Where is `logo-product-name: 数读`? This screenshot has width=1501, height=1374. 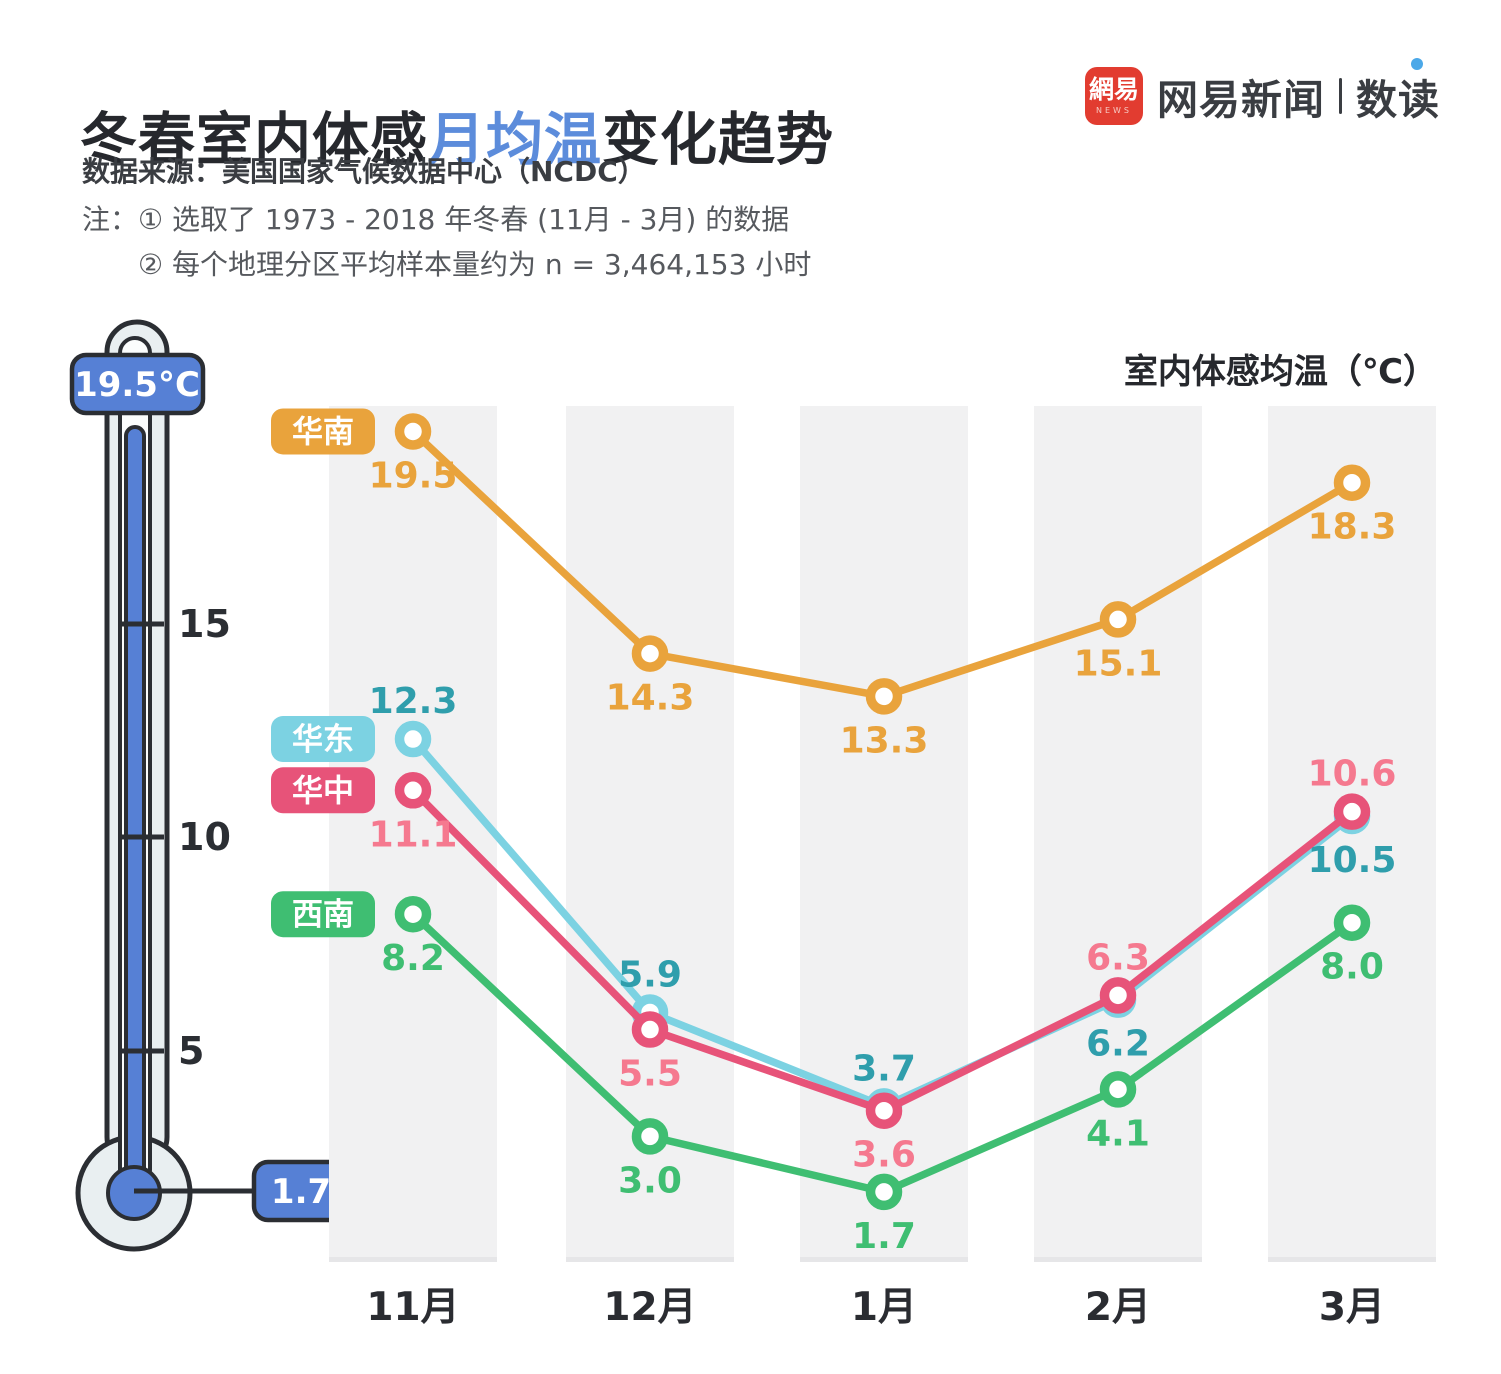
logo-product-name: 数读 is located at coordinates (1398, 92).